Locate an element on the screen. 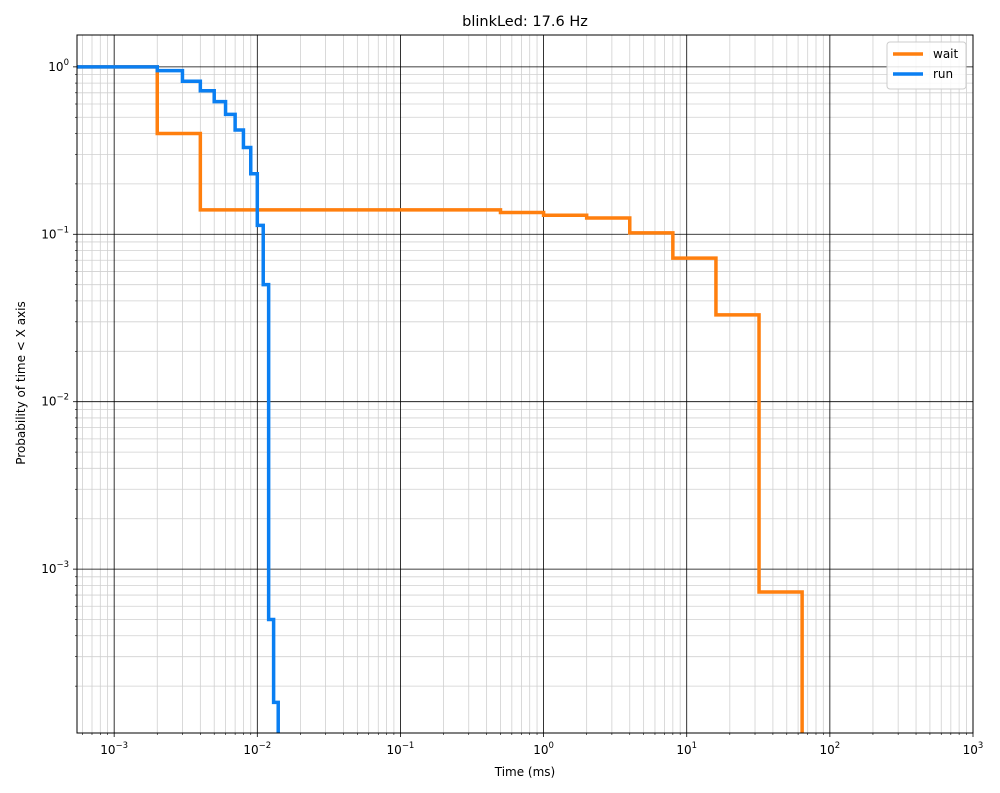 The width and height of the screenshot is (1000, 793). x-tick-label: 10⁰ is located at coordinates (543, 749).